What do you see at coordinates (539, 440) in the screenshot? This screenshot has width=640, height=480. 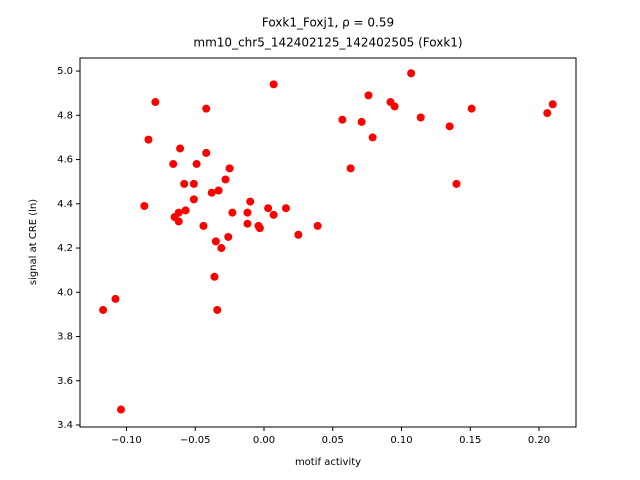 I see `x-tick-label: 0.20` at bounding box center [539, 440].